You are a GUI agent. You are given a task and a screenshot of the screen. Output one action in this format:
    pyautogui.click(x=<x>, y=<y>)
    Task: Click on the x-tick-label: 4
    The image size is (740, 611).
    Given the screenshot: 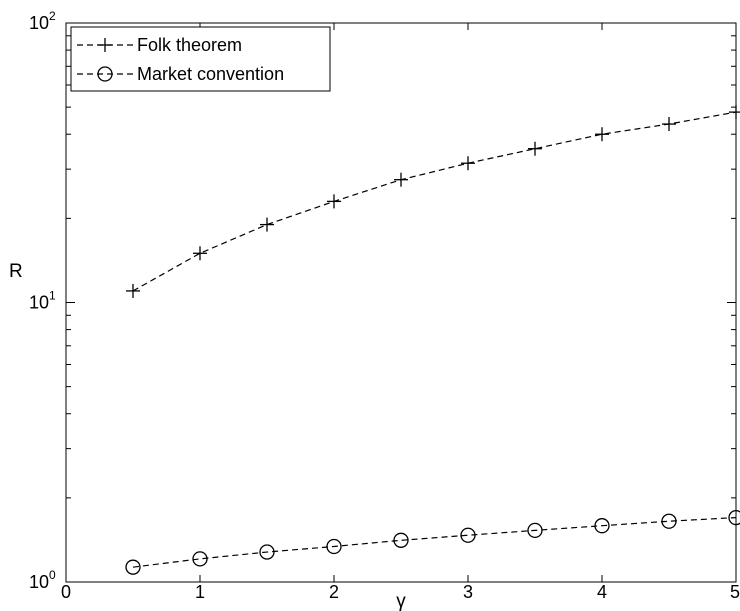 What is the action you would take?
    pyautogui.click(x=602, y=592)
    